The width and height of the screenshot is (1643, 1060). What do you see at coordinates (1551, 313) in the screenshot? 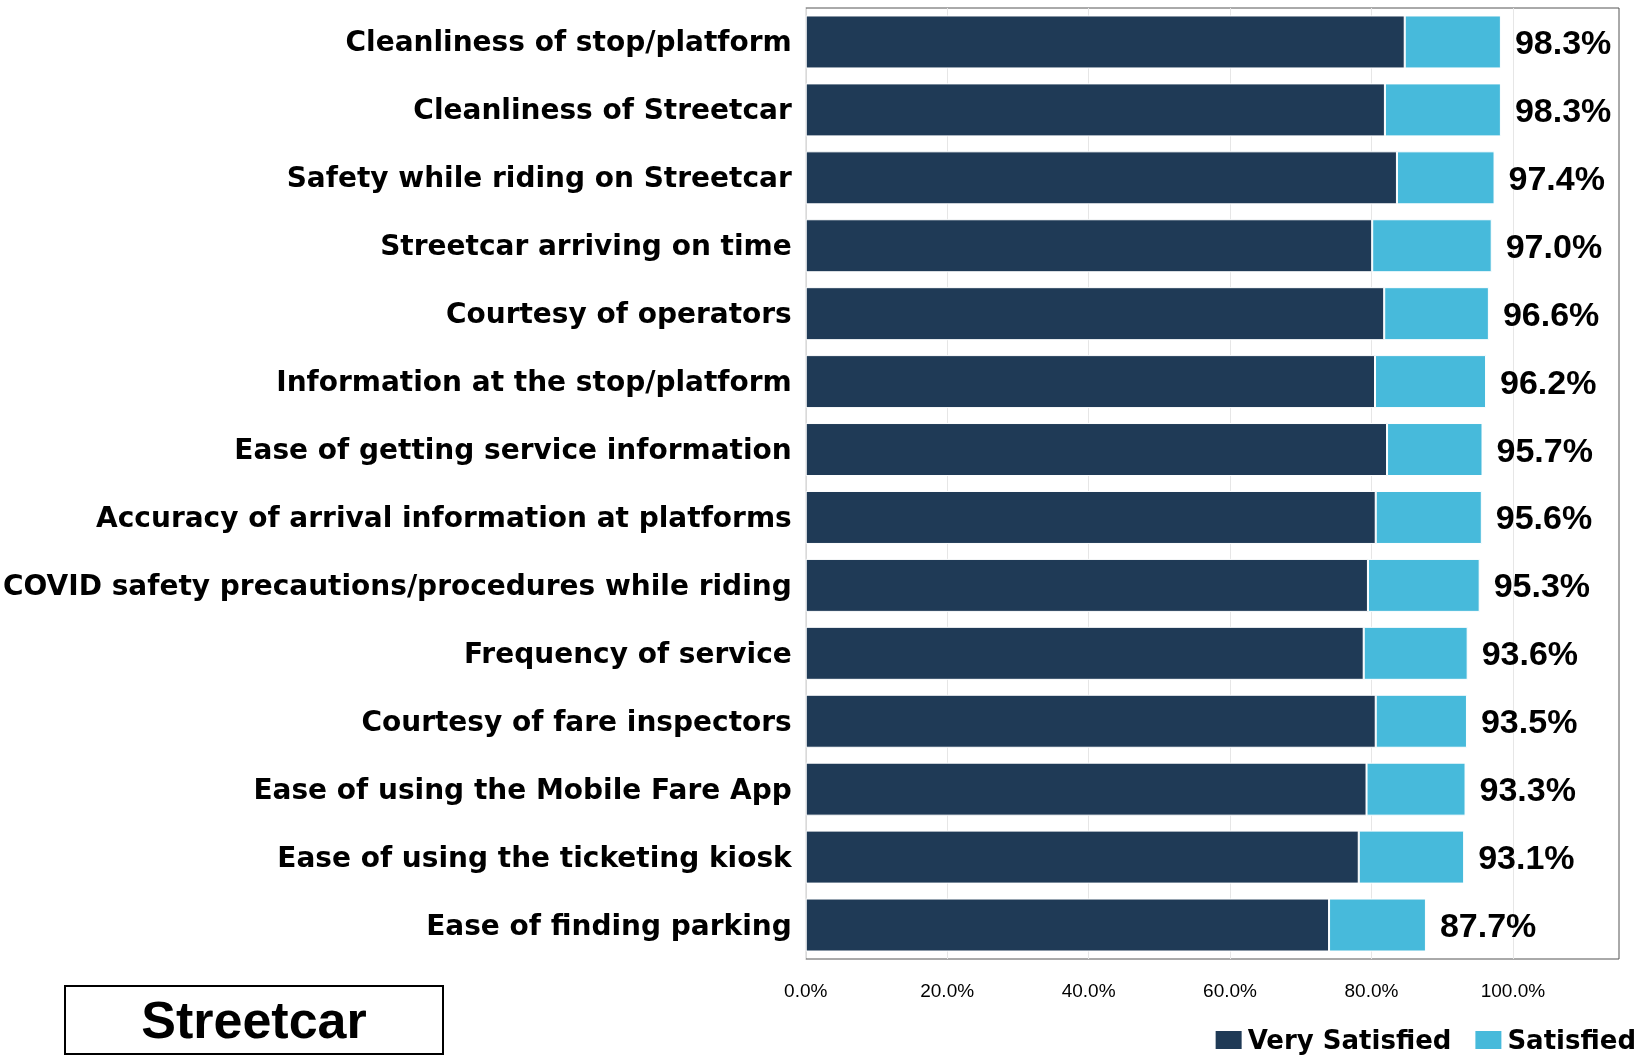
I see `total-label: 96.6%` at bounding box center [1551, 313].